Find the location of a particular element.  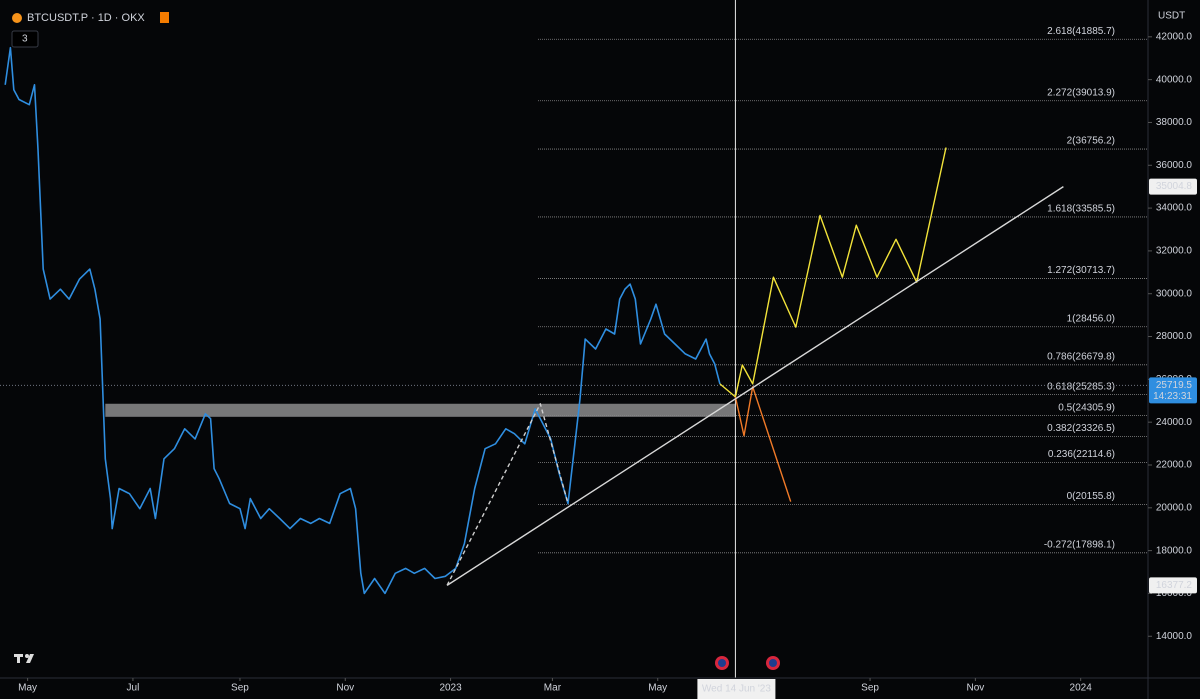

y-tick-label: 18000.0 is located at coordinates (1174, 550).